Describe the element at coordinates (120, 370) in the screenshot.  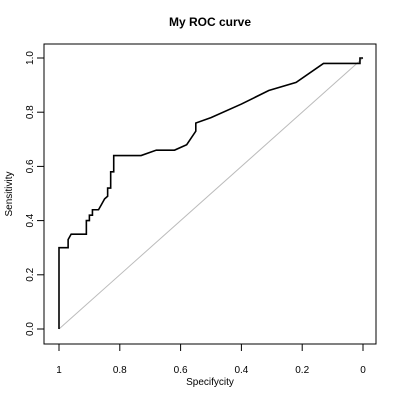
I see `x-tick-label: 0.8` at that location.